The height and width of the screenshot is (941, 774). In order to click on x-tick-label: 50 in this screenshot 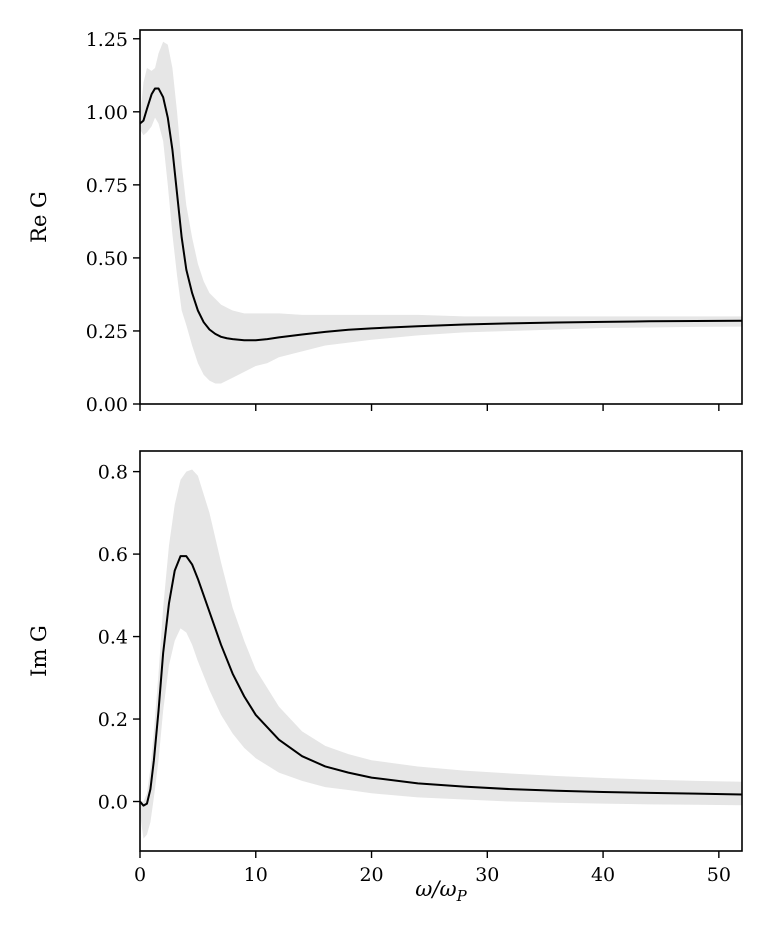, I will do `click(719, 875)`.